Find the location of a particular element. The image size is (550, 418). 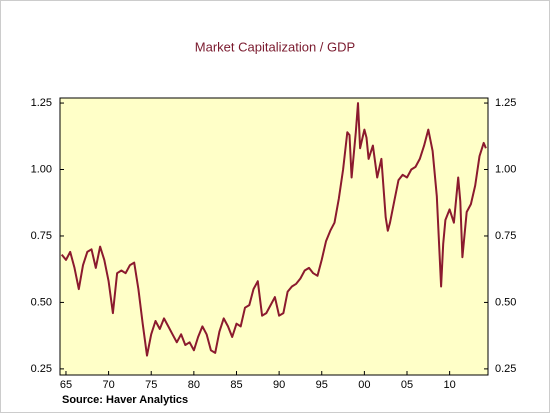

y2-tick-label: 0.75 is located at coordinates (505, 236).